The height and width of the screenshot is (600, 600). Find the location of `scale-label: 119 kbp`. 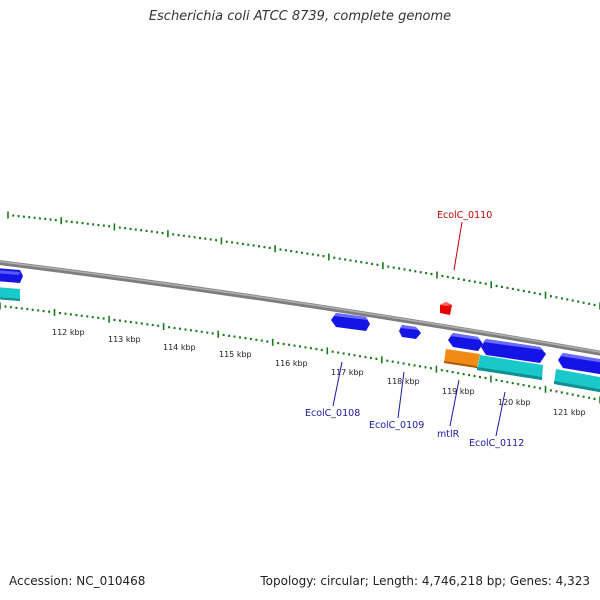

scale-label: 119 kbp is located at coordinates (458, 391).